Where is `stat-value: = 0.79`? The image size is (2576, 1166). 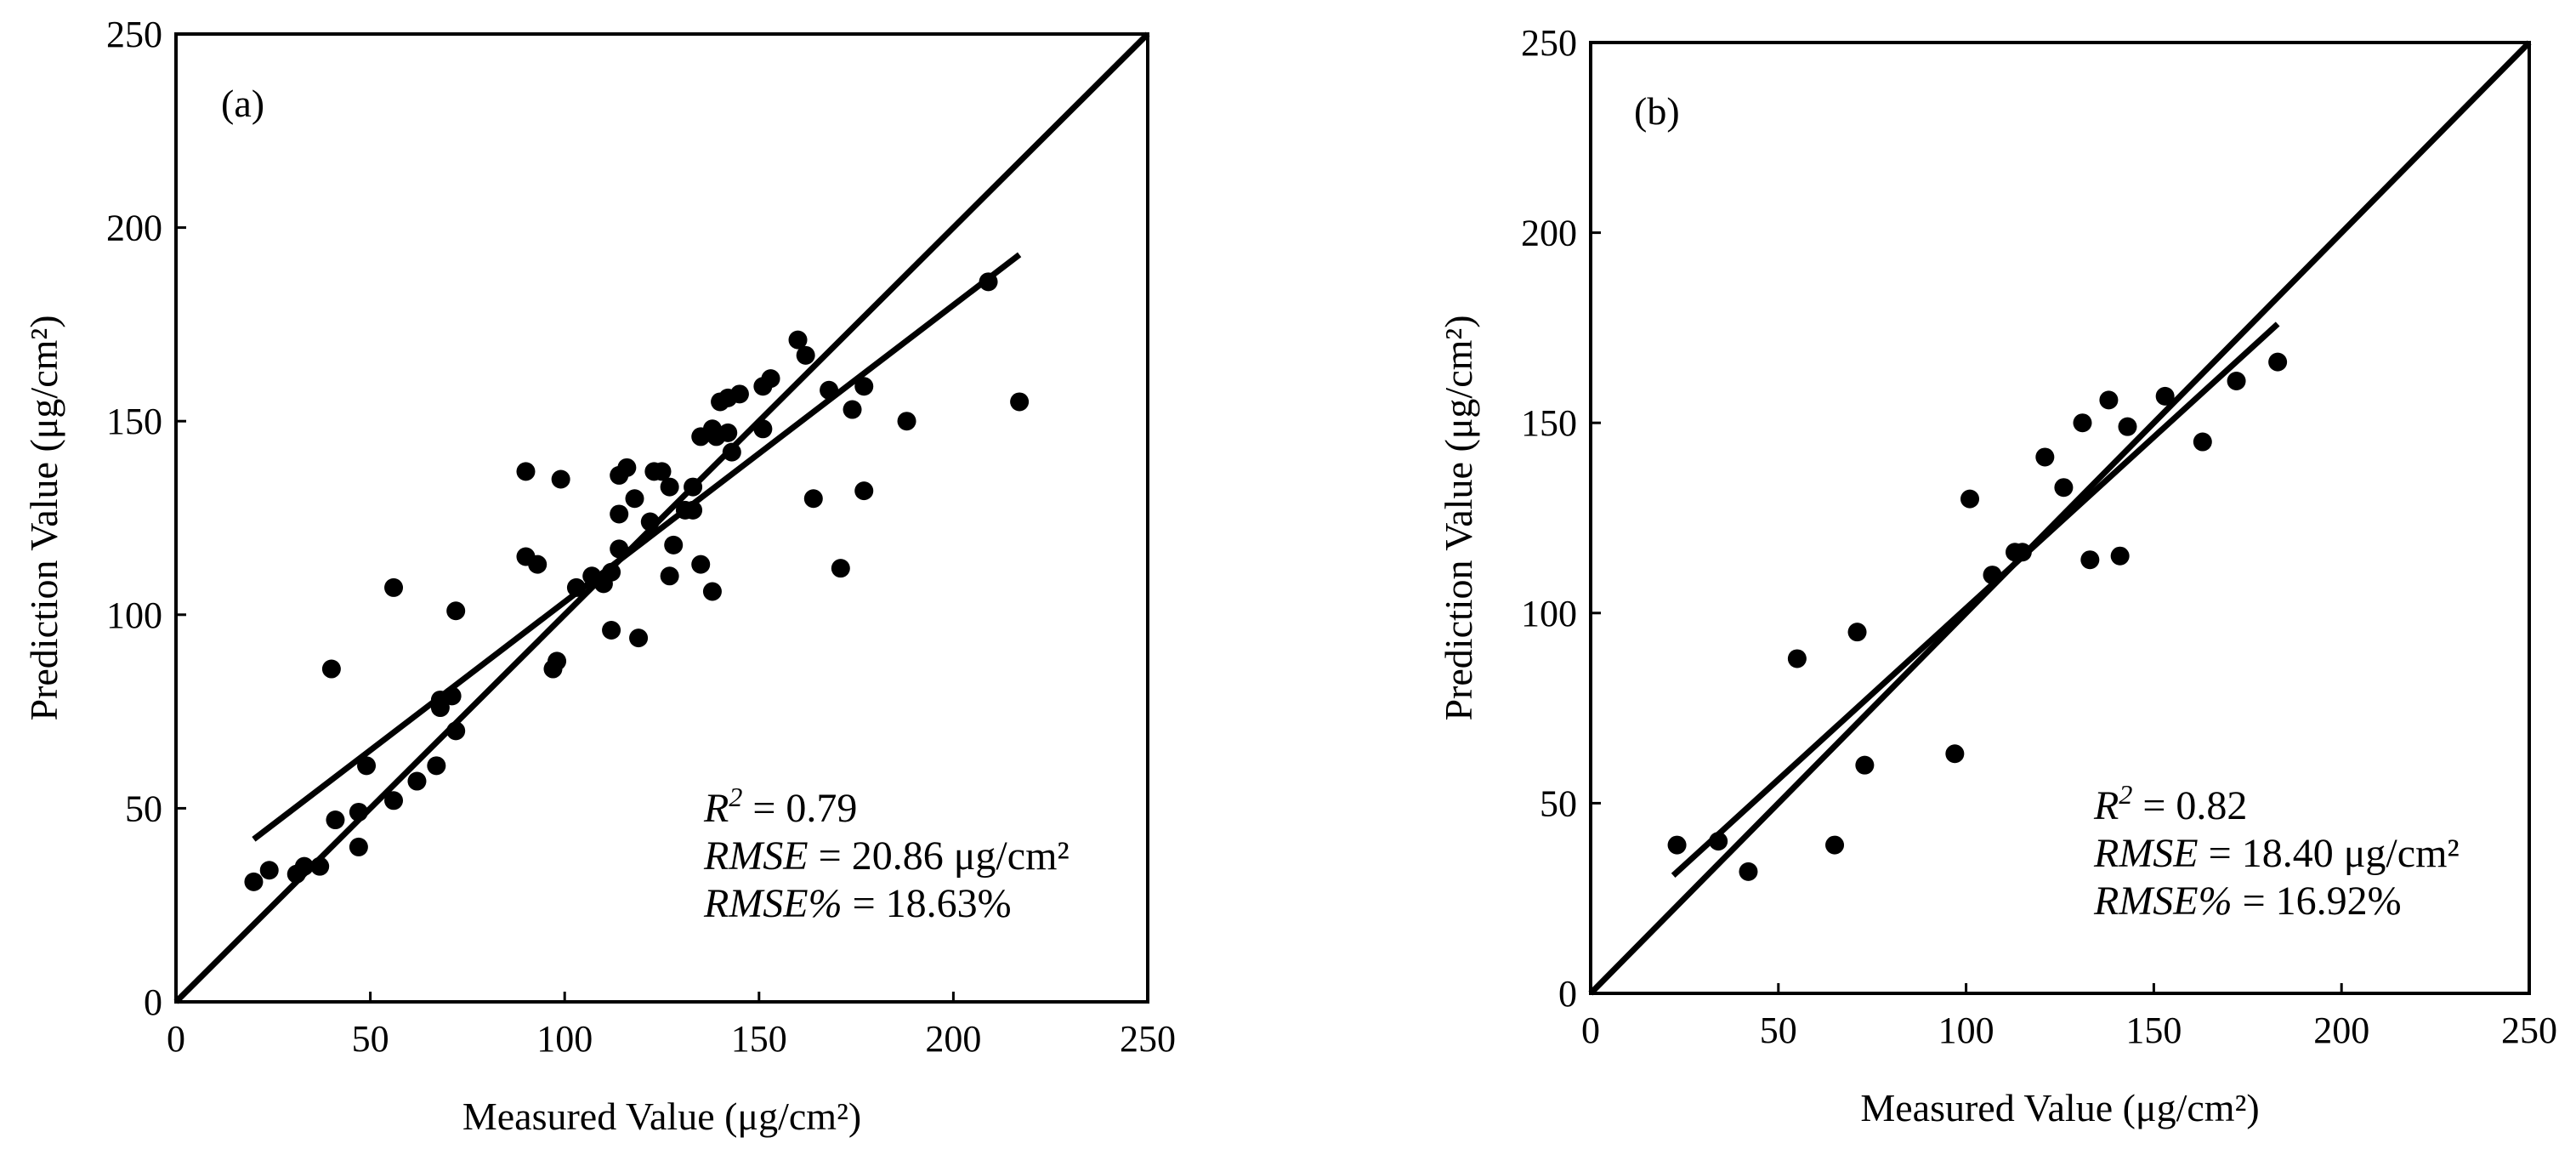 stat-value: = 0.79 is located at coordinates (800, 808).